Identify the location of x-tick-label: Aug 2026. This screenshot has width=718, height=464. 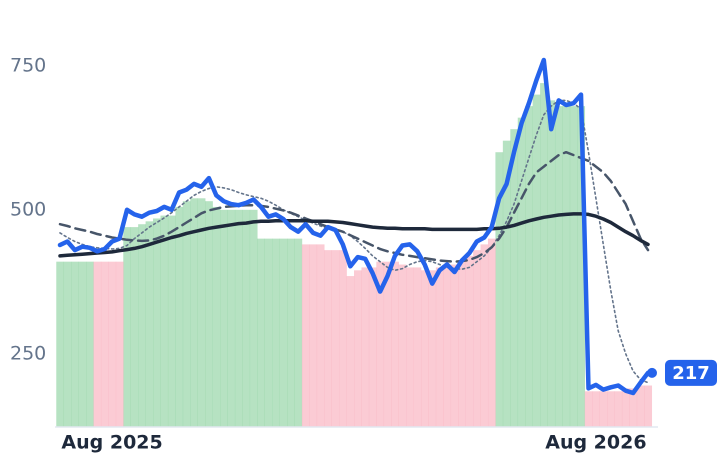
(595, 443).